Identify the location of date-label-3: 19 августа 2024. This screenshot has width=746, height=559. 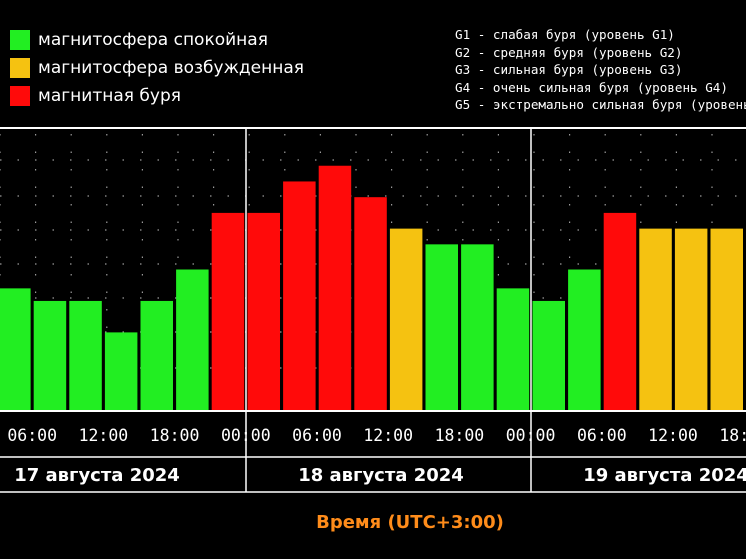
(664, 475).